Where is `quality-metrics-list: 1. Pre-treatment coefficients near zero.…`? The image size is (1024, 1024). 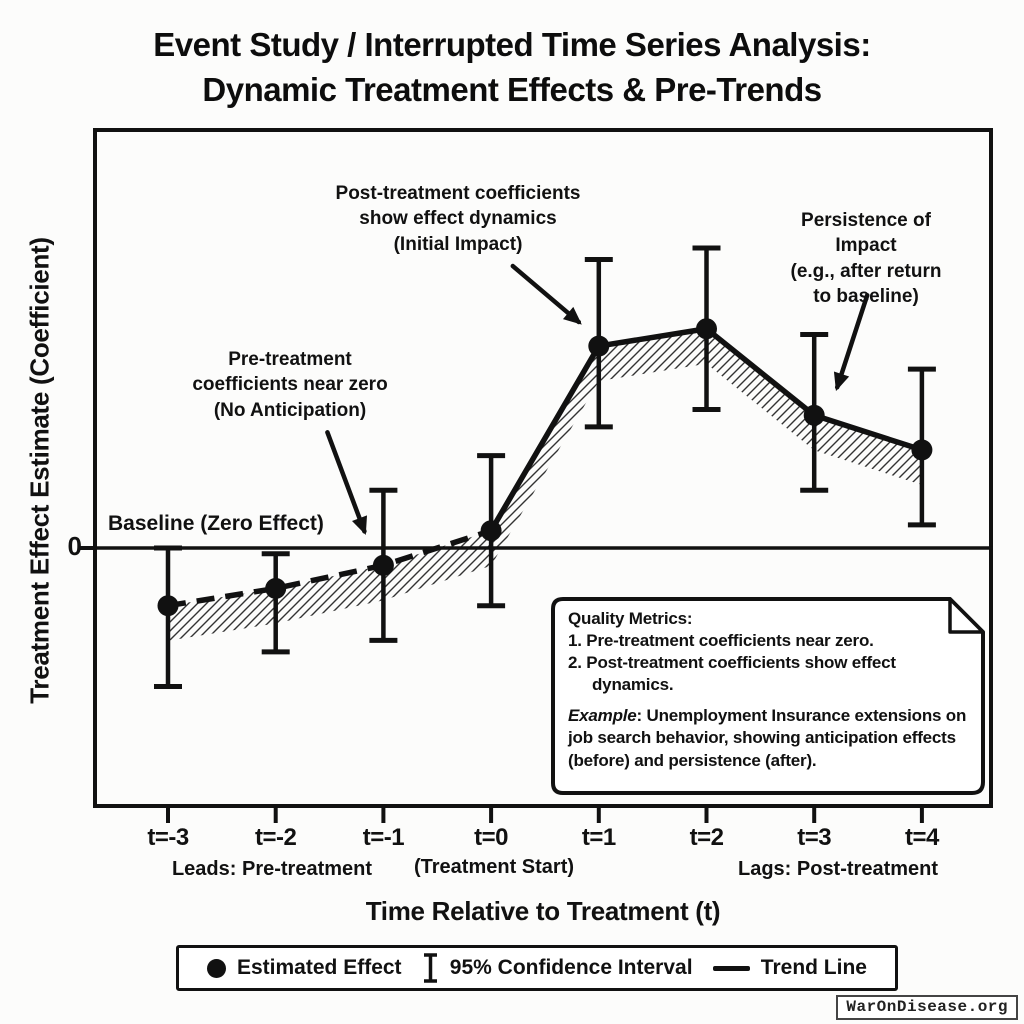
quality-metrics-list: 1. Pre-treatment coefficients near zero.… is located at coordinates (768, 663).